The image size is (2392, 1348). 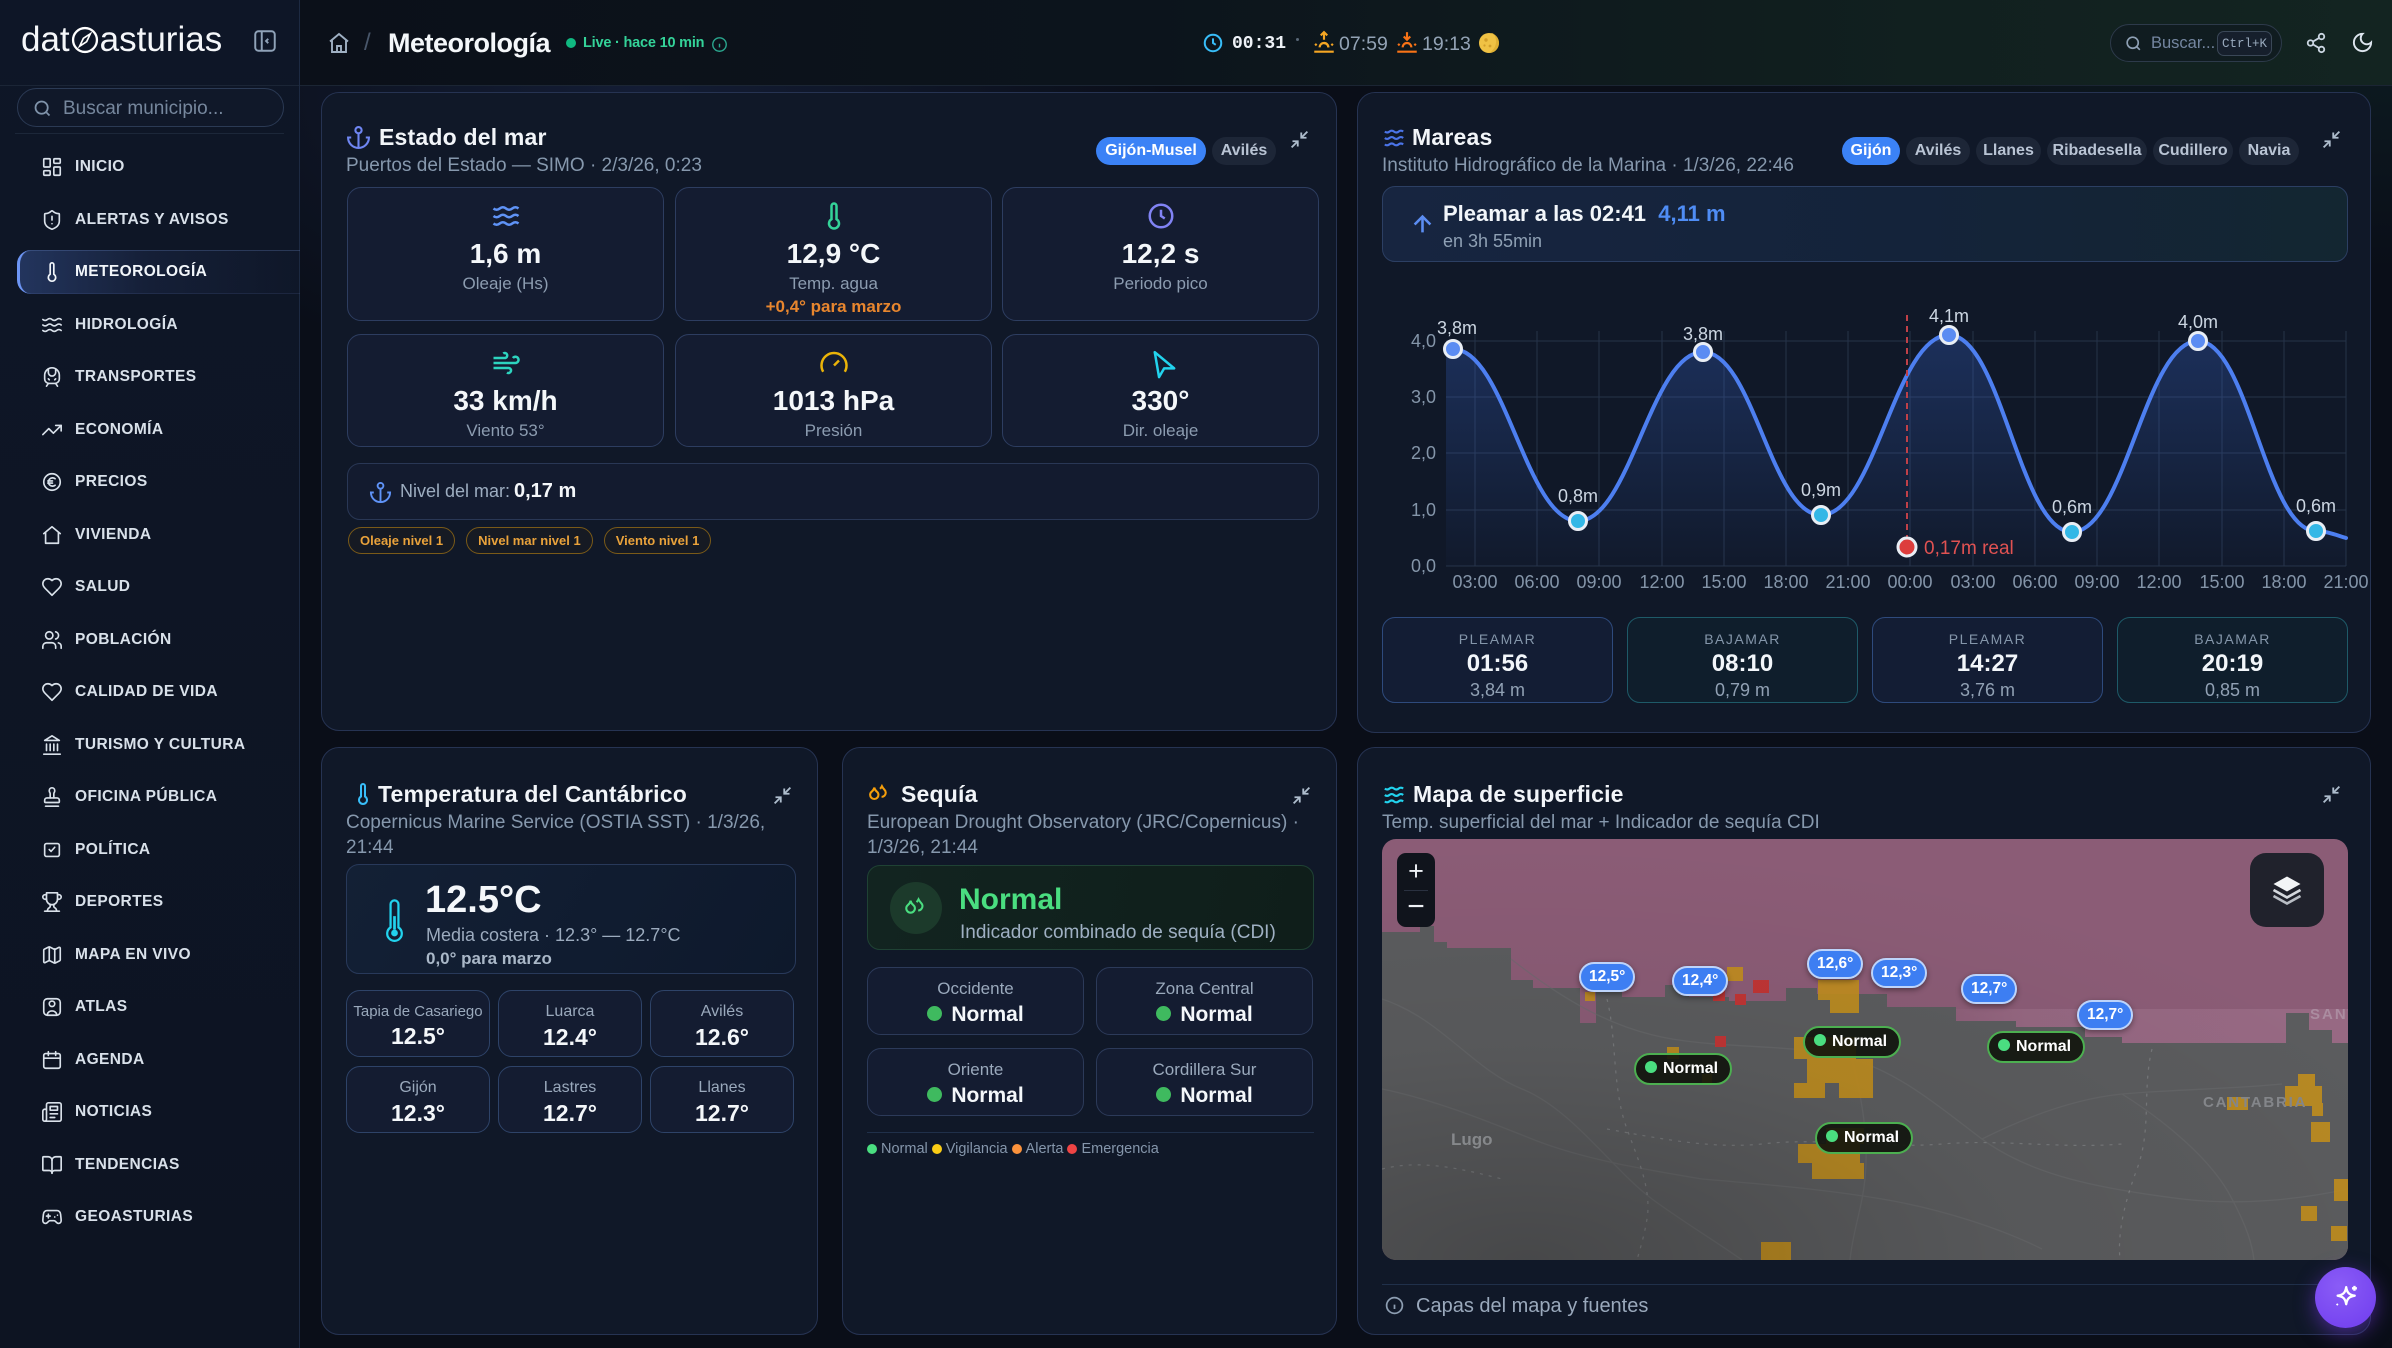 I want to click on svg-text: 00:00, so click(x=1909, y=582).